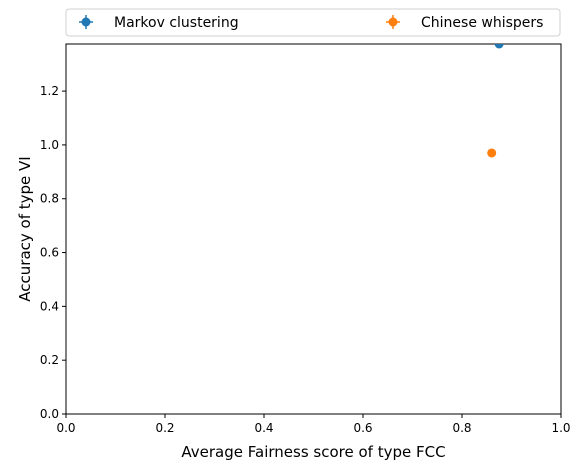 This screenshot has height=471, width=582. What do you see at coordinates (362, 428) in the screenshot?
I see `x-tick-label: 0.6` at bounding box center [362, 428].